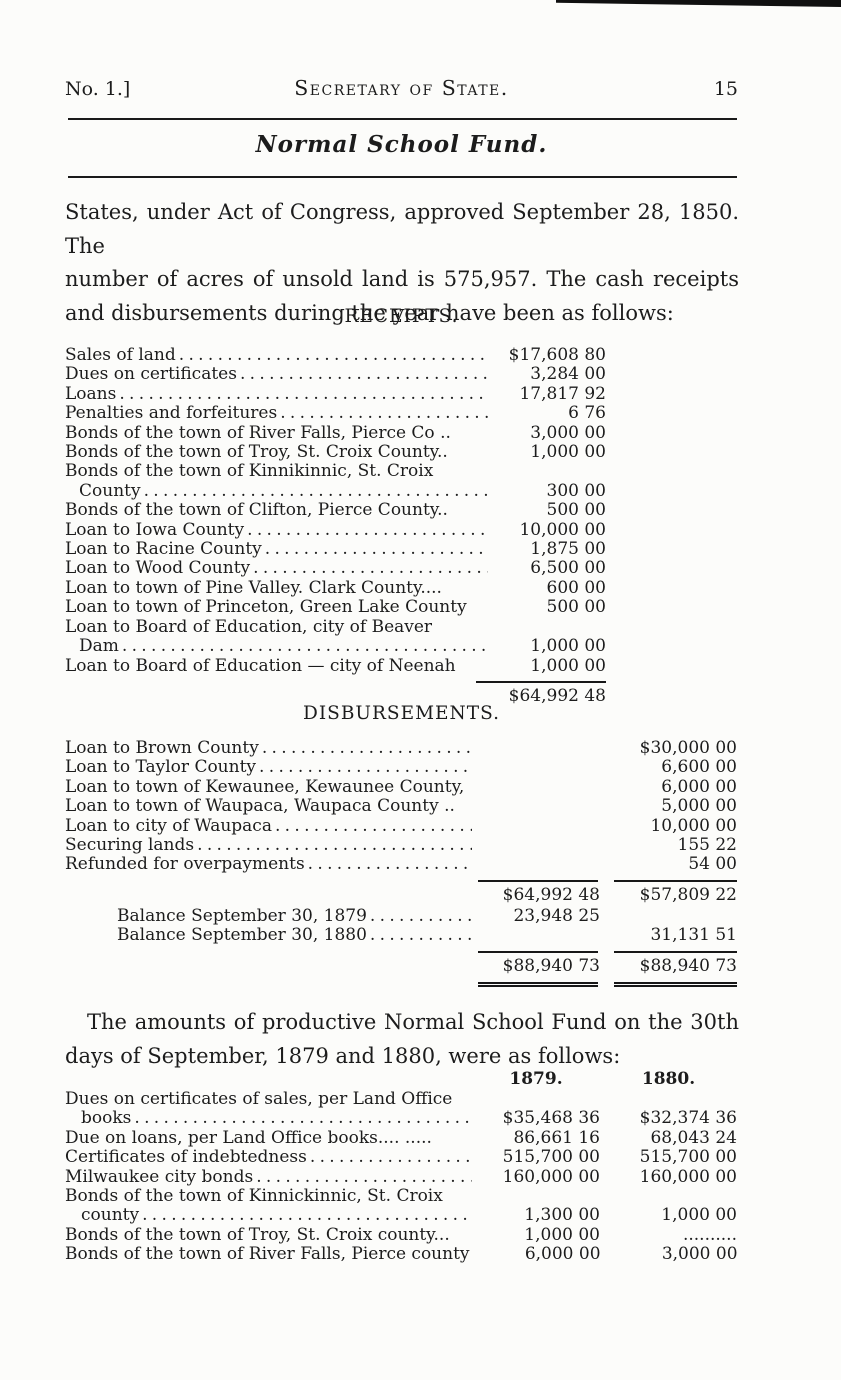 The width and height of the screenshot is (841, 1380). What do you see at coordinates (562, 393) in the screenshot?
I see `row-amount: 17,817 92` at bounding box center [562, 393].